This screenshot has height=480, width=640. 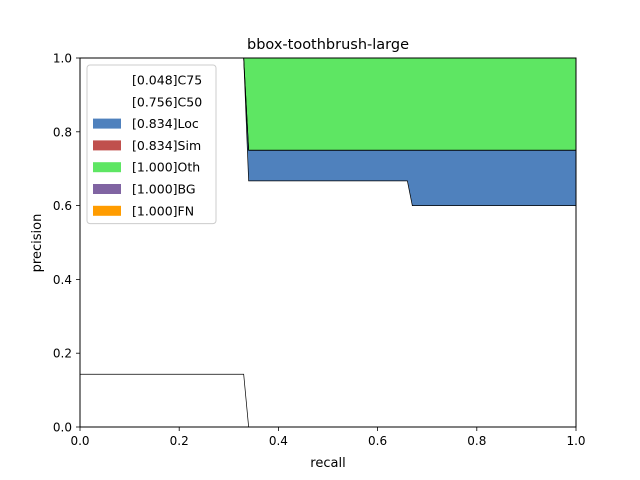 I want to click on y-tick-label: 0.0, so click(x=62, y=428).